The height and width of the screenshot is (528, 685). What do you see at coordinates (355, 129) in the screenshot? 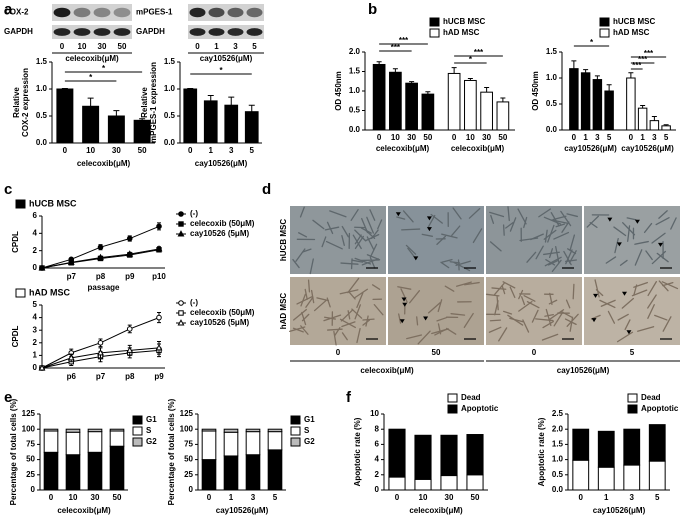
I see `y-tick-label: 0.0` at bounding box center [355, 129].